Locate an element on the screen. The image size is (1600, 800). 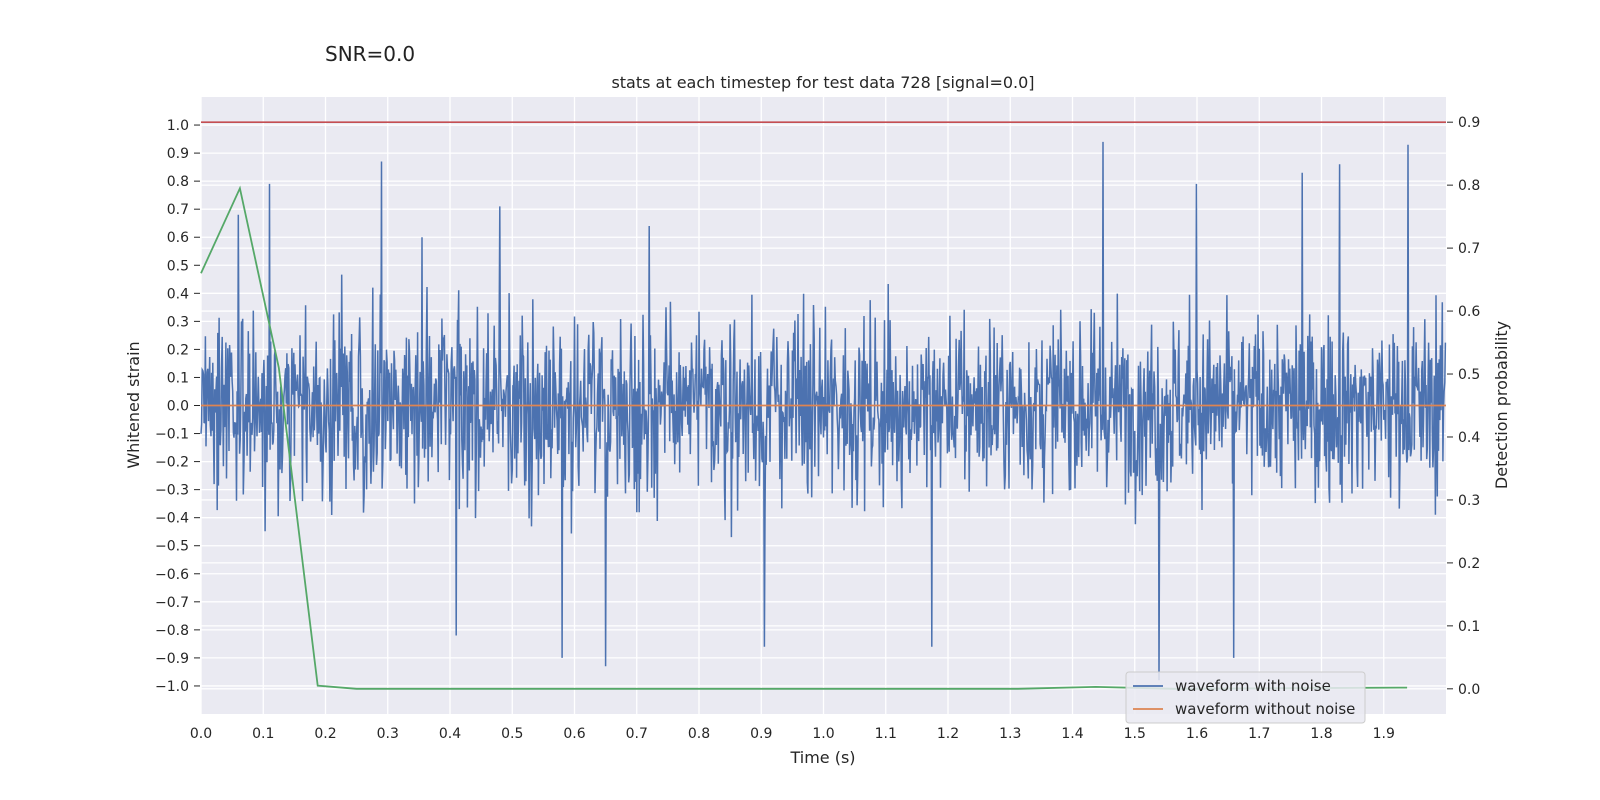
y-tick-label: −1.0 is located at coordinates (172, 687).